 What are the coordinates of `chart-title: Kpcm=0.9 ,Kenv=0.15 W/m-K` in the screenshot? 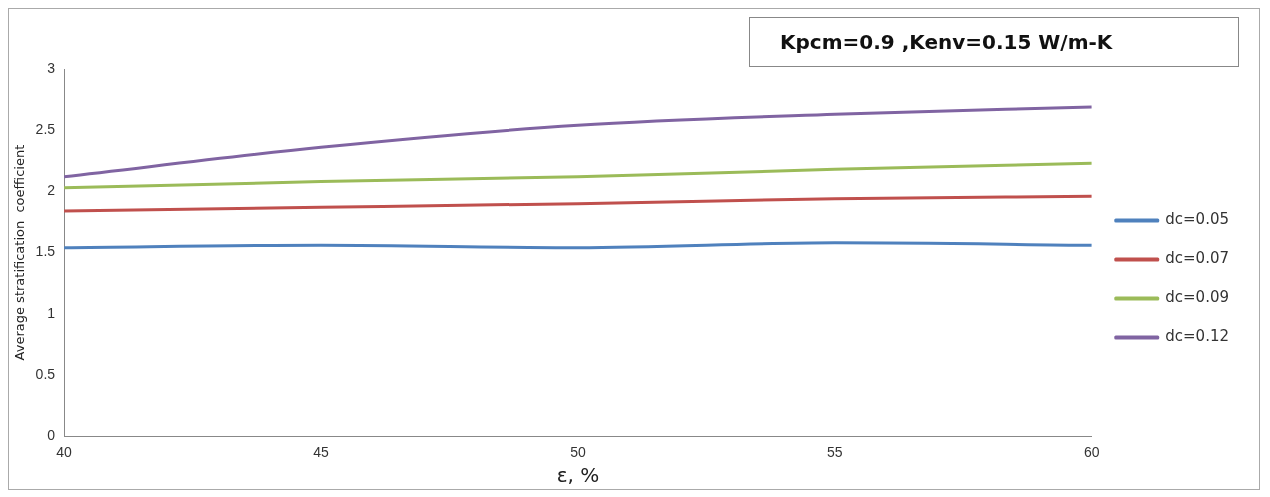 It's located at (994, 42).